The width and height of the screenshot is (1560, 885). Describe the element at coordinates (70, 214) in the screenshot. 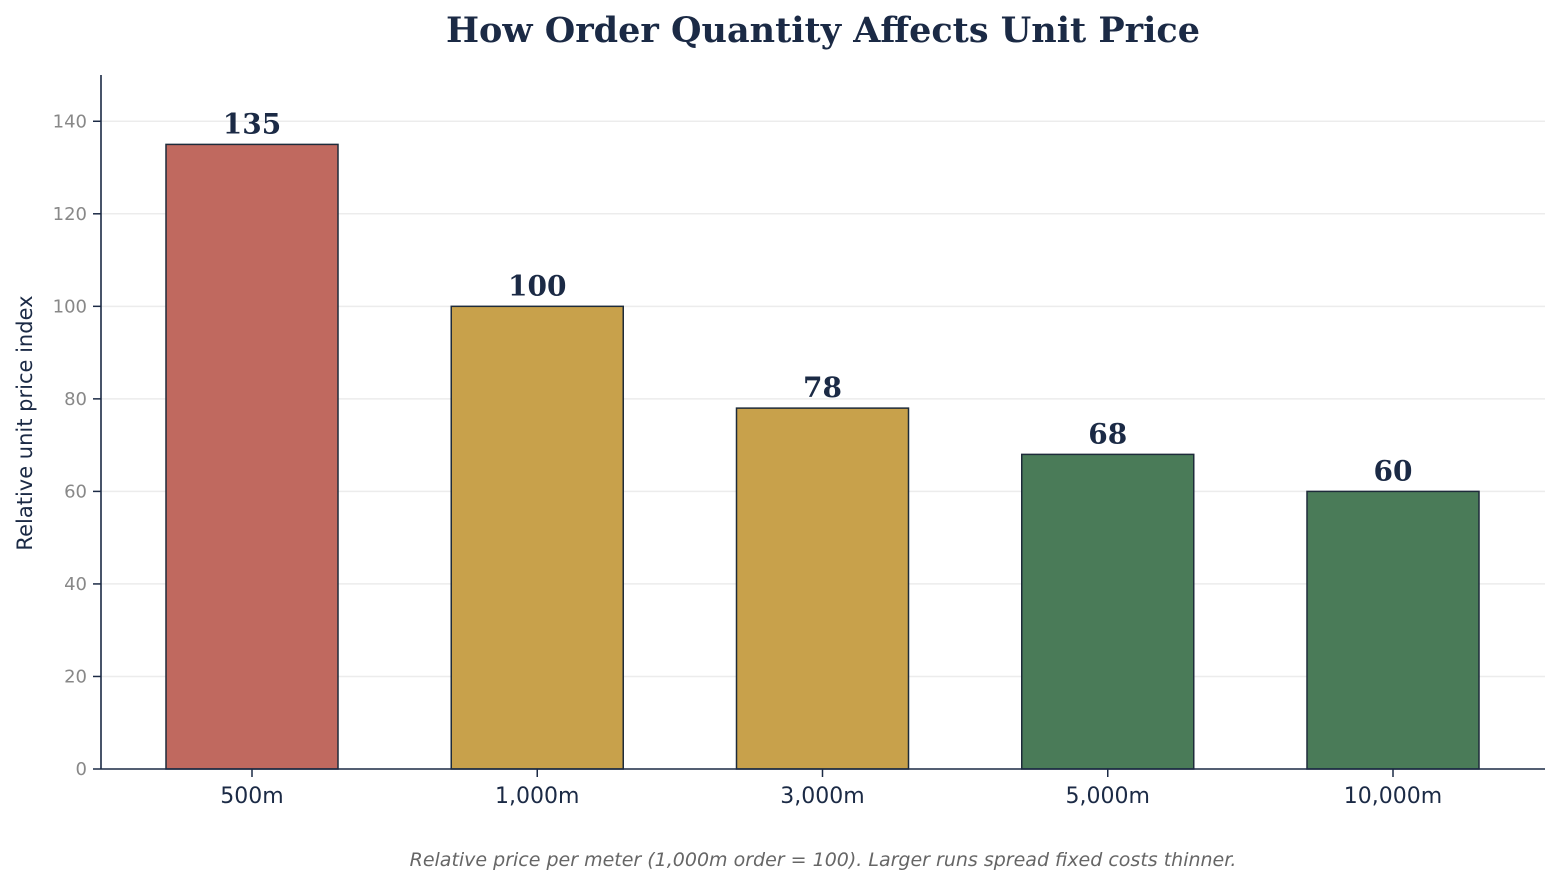

I see `y-tick-label: 120` at that location.